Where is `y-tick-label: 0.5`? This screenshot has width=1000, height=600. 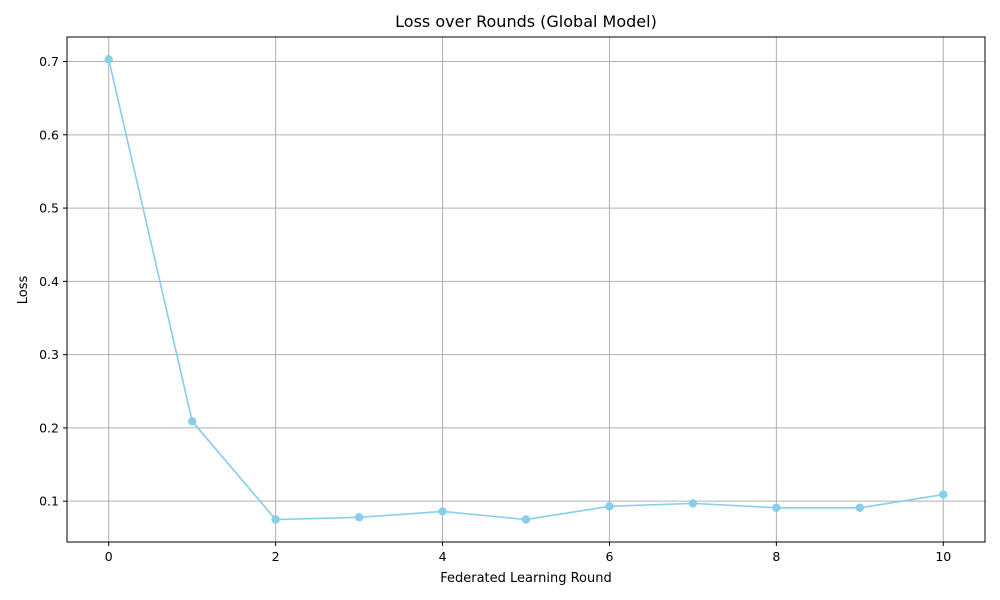
y-tick-label: 0.5 is located at coordinates (49, 208).